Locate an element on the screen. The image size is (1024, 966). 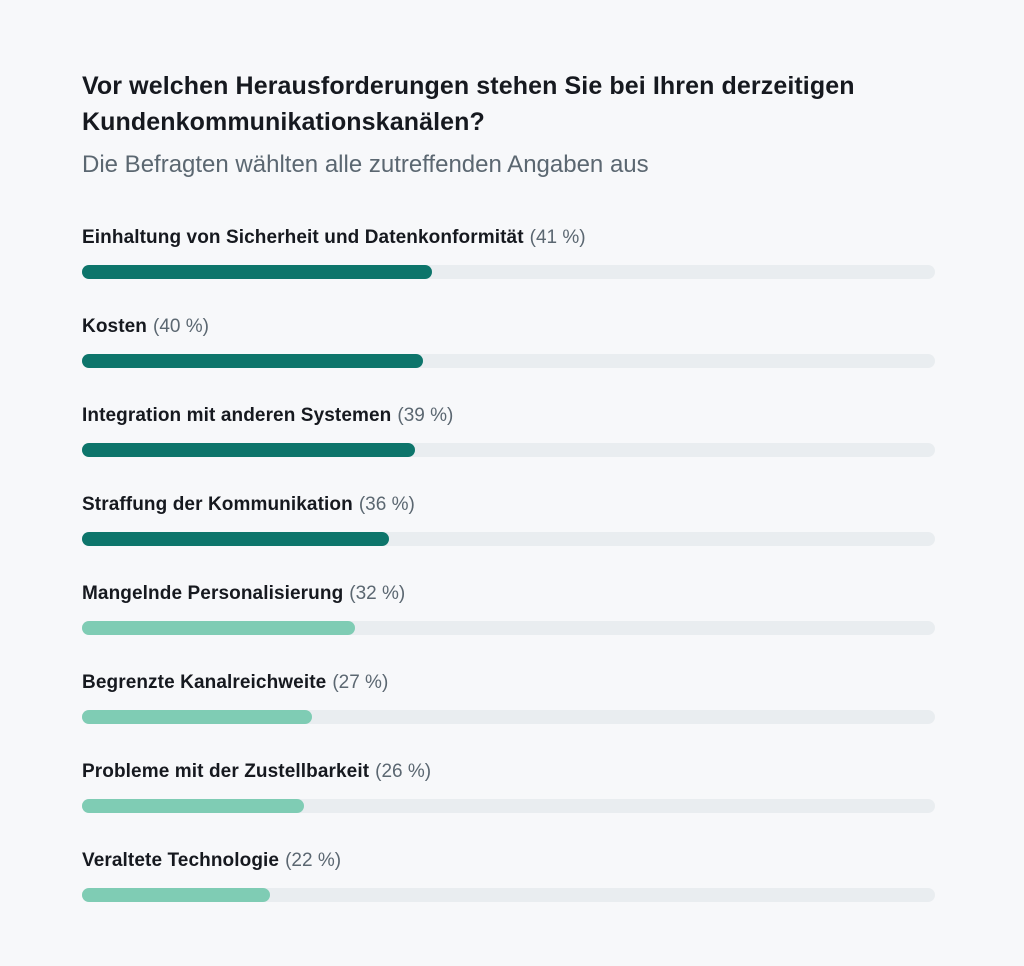
percent-label: (40 %) is located at coordinates (181, 326).